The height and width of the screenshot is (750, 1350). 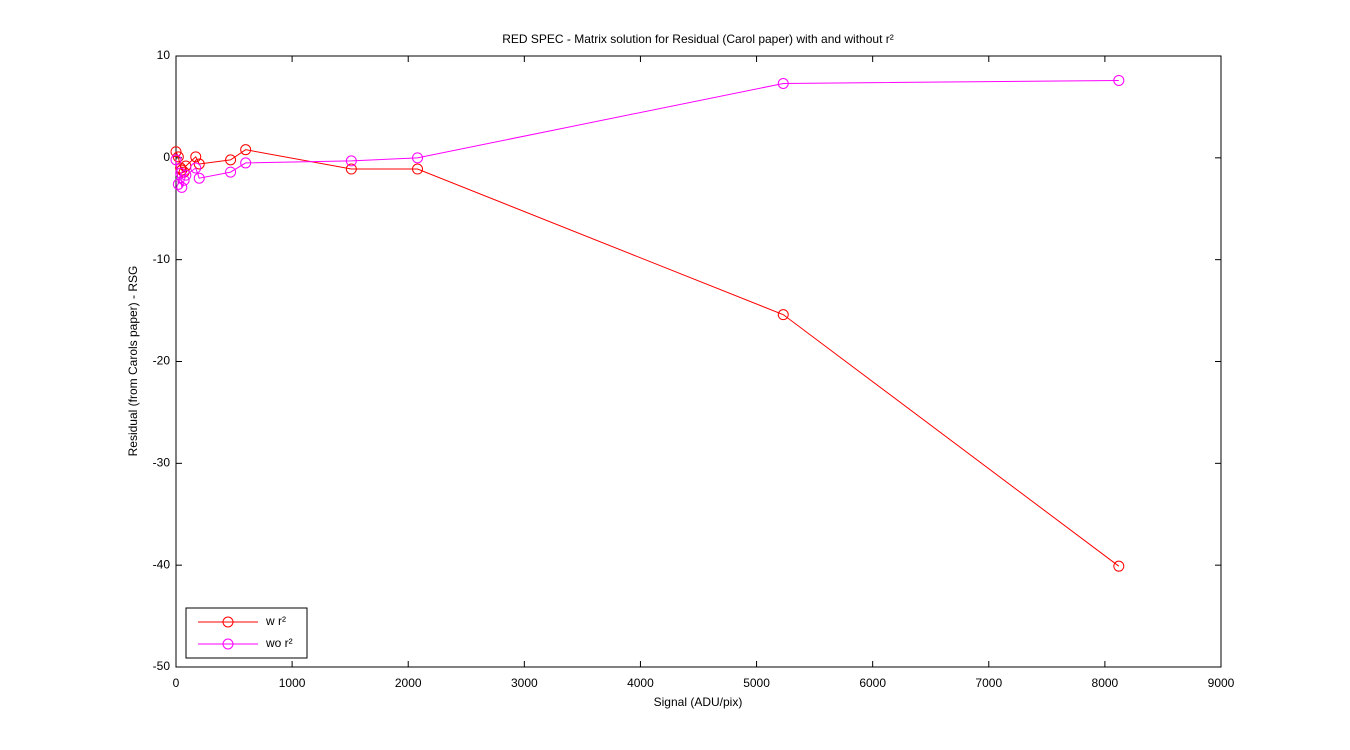 I want to click on x-tick-label: 6000, so click(x=872, y=683).